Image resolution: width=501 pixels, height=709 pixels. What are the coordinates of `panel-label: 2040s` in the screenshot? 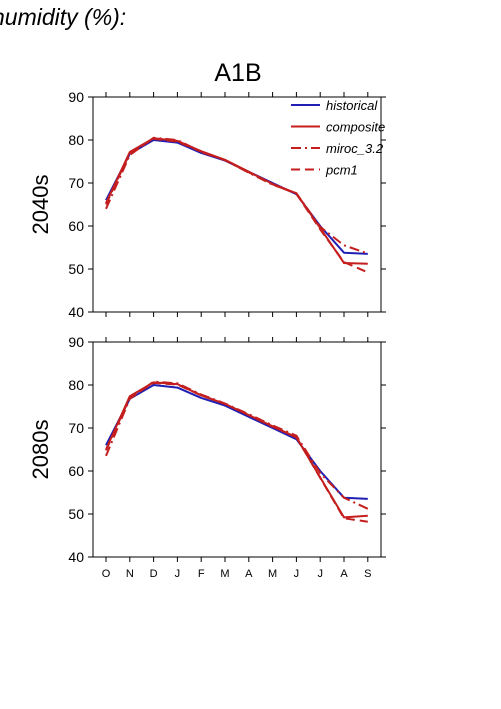 It's located at (40, 205).